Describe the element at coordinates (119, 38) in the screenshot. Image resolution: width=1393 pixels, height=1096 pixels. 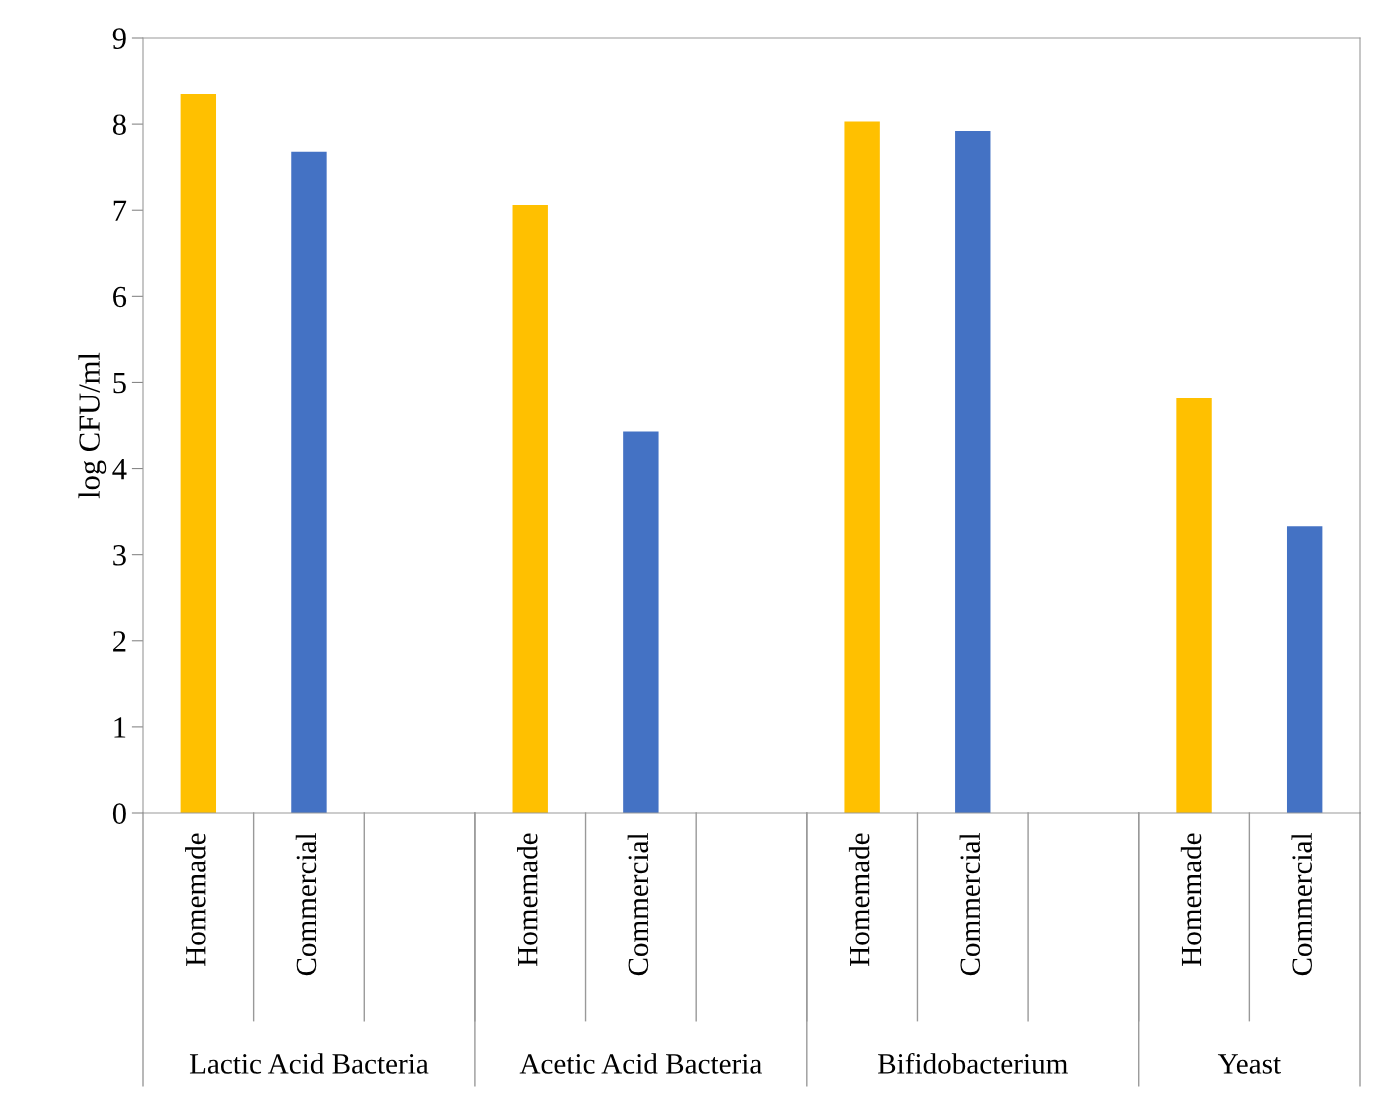
I see `y-tick-label: 9` at that location.